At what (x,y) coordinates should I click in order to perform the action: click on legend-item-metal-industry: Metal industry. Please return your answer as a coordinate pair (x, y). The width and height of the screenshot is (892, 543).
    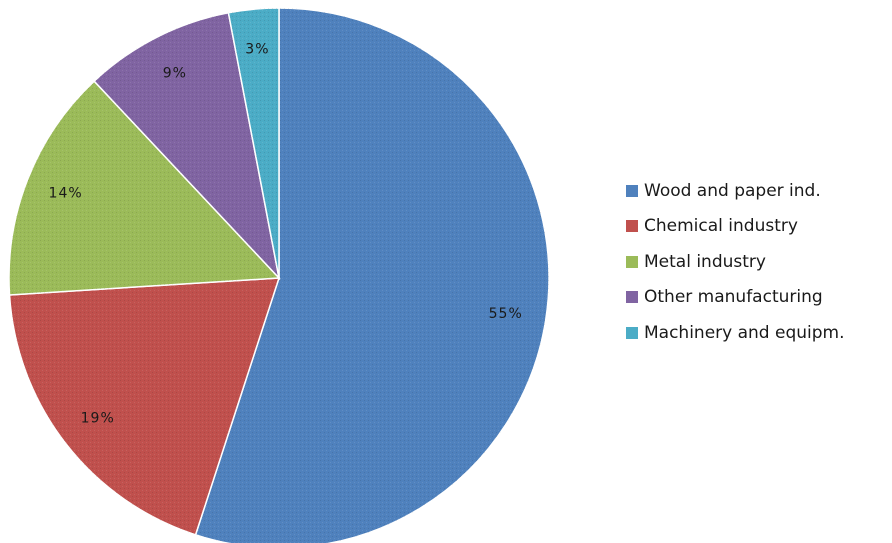
    Looking at the image, I should click on (735, 262).